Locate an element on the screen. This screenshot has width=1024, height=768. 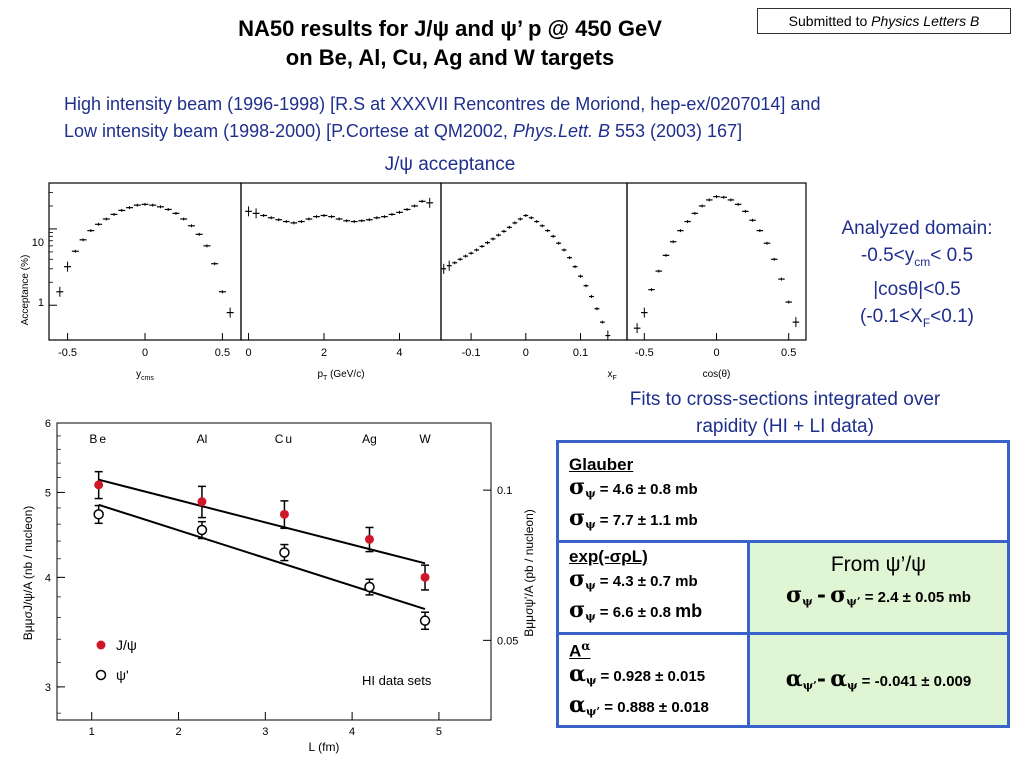
acc-xtick-label: 2 is located at coordinates (324, 353).